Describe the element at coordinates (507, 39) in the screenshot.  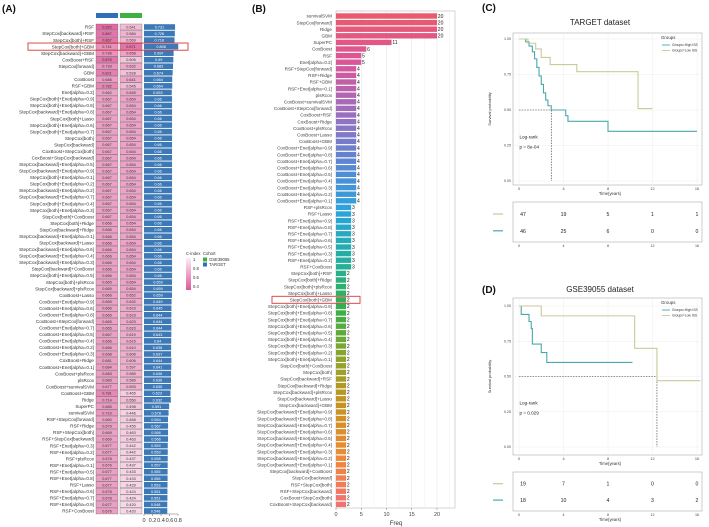
I see `y-tick-label: 1.00` at that location.